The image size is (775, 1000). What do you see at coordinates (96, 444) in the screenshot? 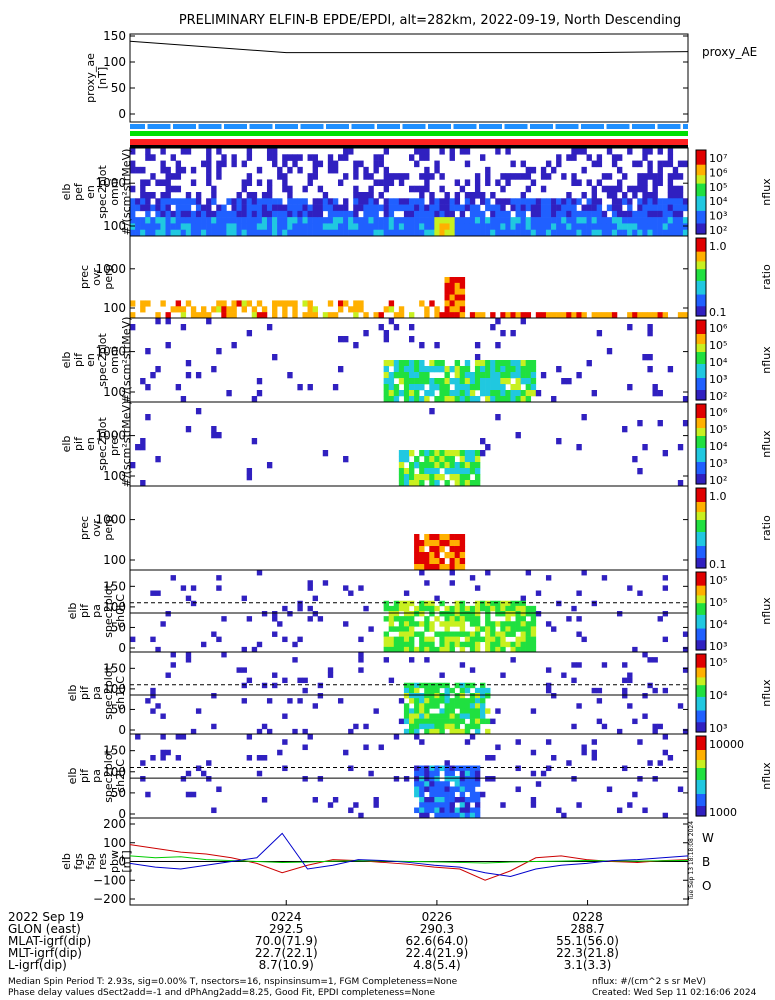
I see `ylabel-5: elb pif en spec2plot prec #/(scm²strMeV)` at bounding box center [96, 444].